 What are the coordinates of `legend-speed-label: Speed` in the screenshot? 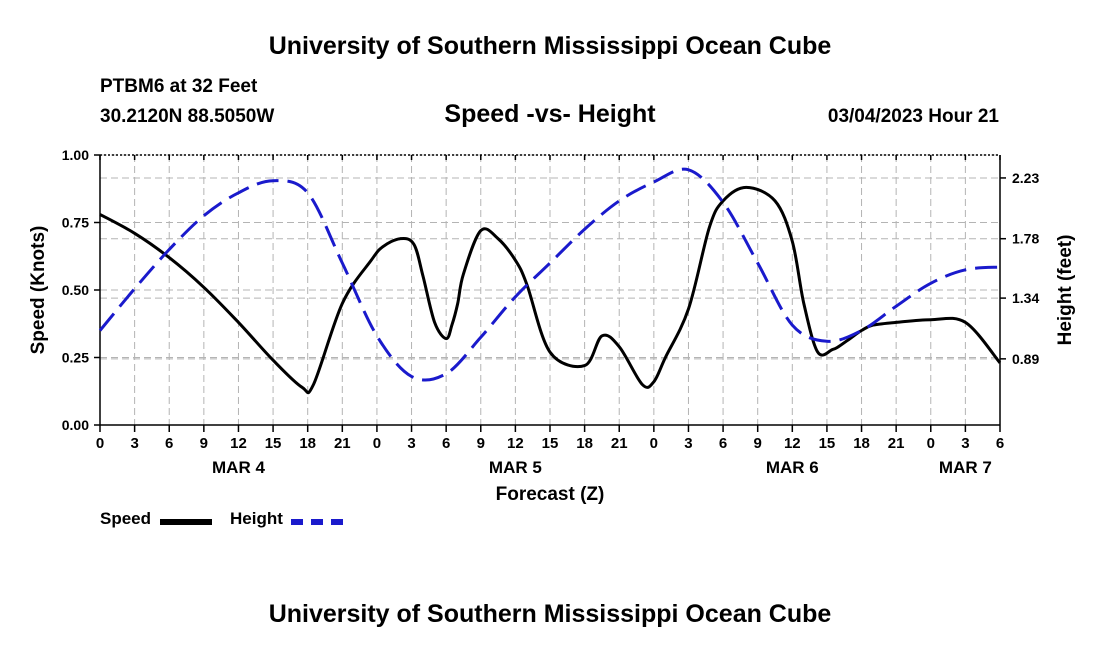 It's located at (126, 518).